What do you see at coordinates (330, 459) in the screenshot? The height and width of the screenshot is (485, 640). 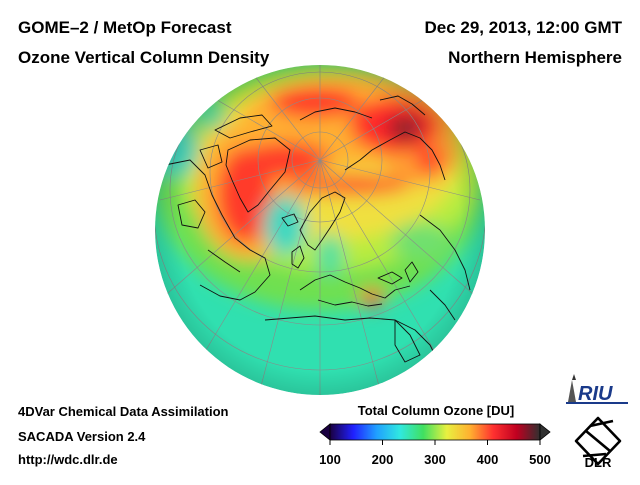 I see `colorbar-tick-label: 100` at bounding box center [330, 459].